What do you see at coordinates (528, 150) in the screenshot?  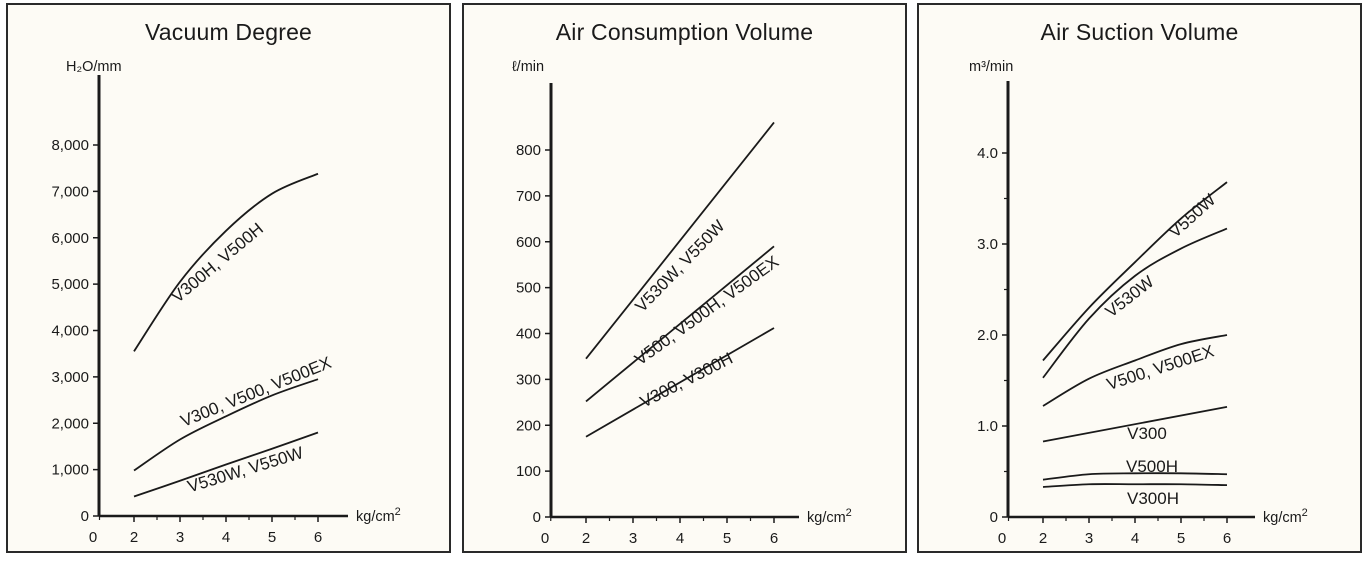 I see `y-tick-label: 800` at bounding box center [528, 150].